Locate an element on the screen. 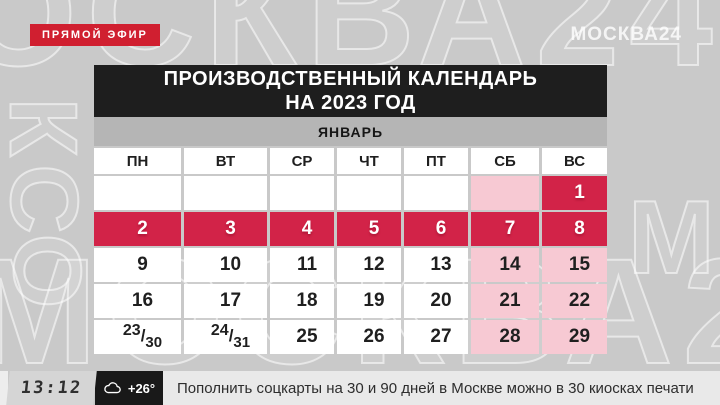  calendar-cell: 24/31 is located at coordinates (225, 337).